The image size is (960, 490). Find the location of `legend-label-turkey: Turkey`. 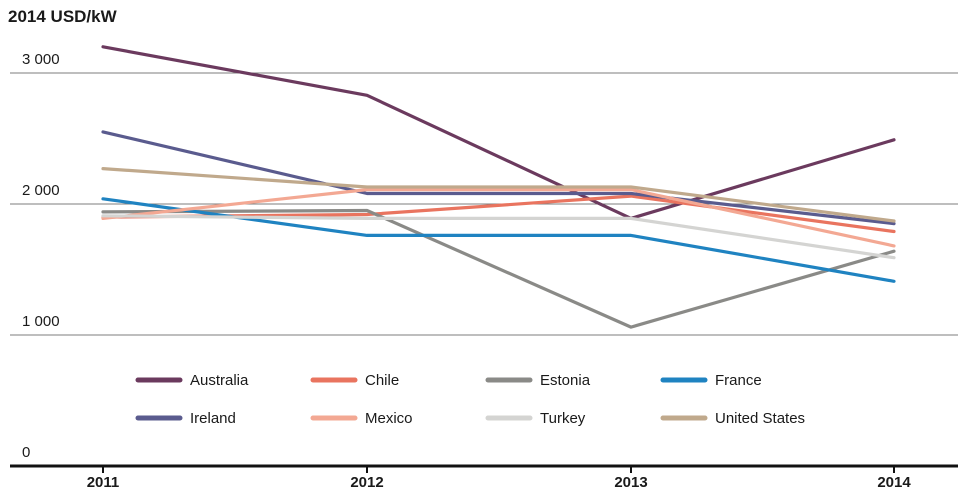

legend-label-turkey: Turkey is located at coordinates (563, 418).